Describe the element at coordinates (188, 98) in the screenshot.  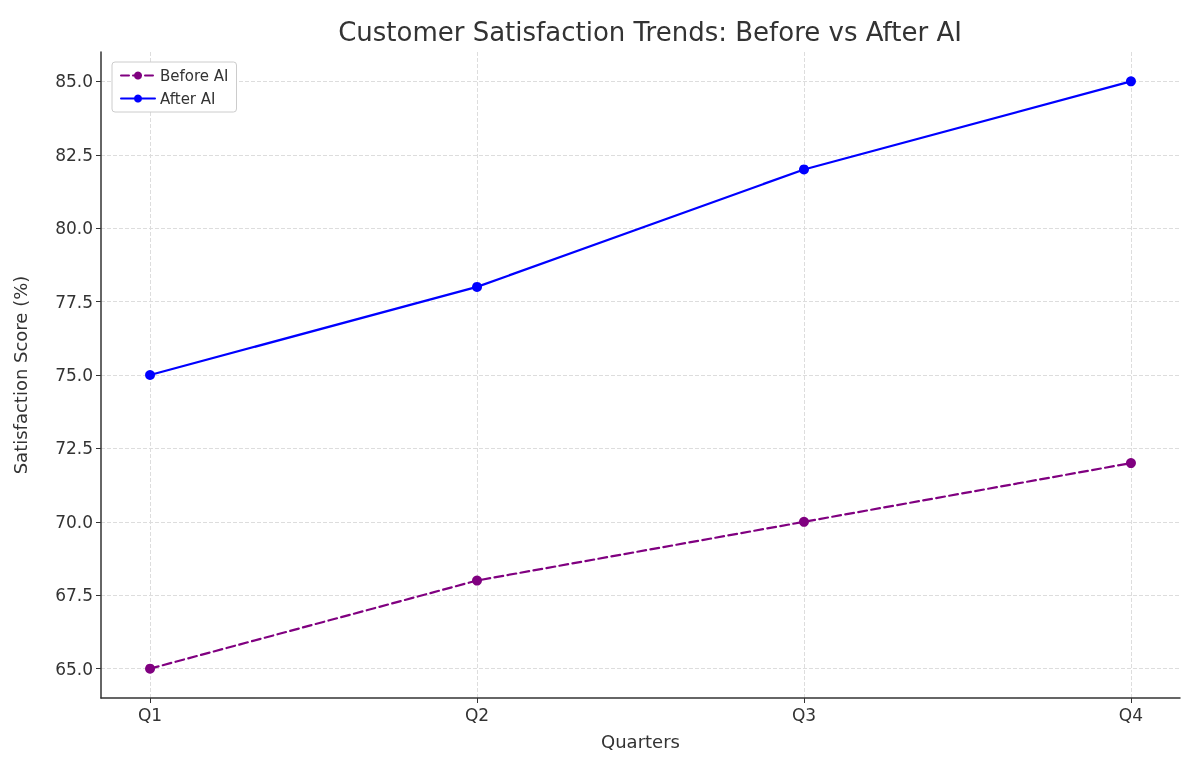
I see `legend-label: After AI` at that location.